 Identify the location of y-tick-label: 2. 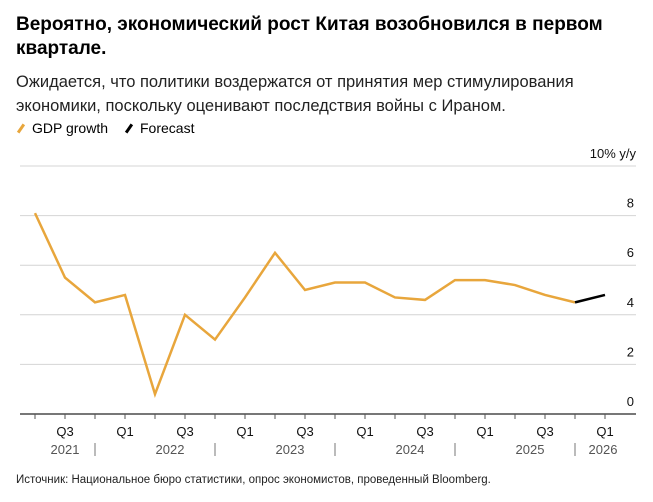
(630, 351).